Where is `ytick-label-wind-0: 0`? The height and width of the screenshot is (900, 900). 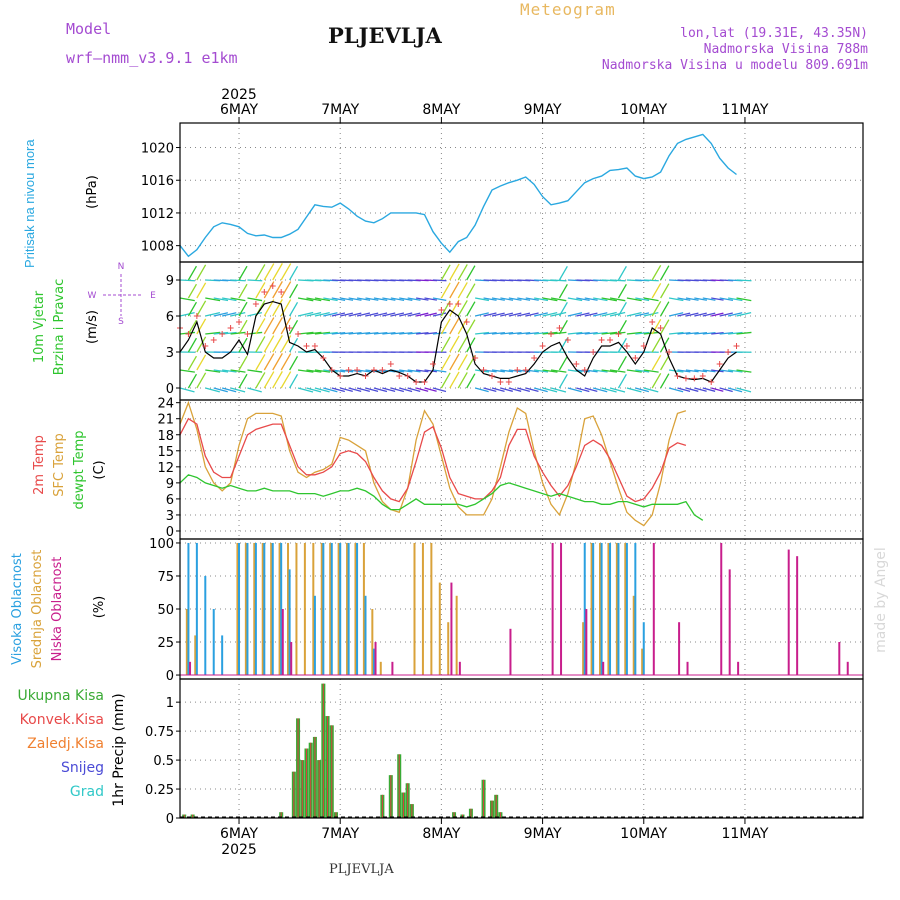 ytick-label-wind-0: 0 is located at coordinates (170, 389).